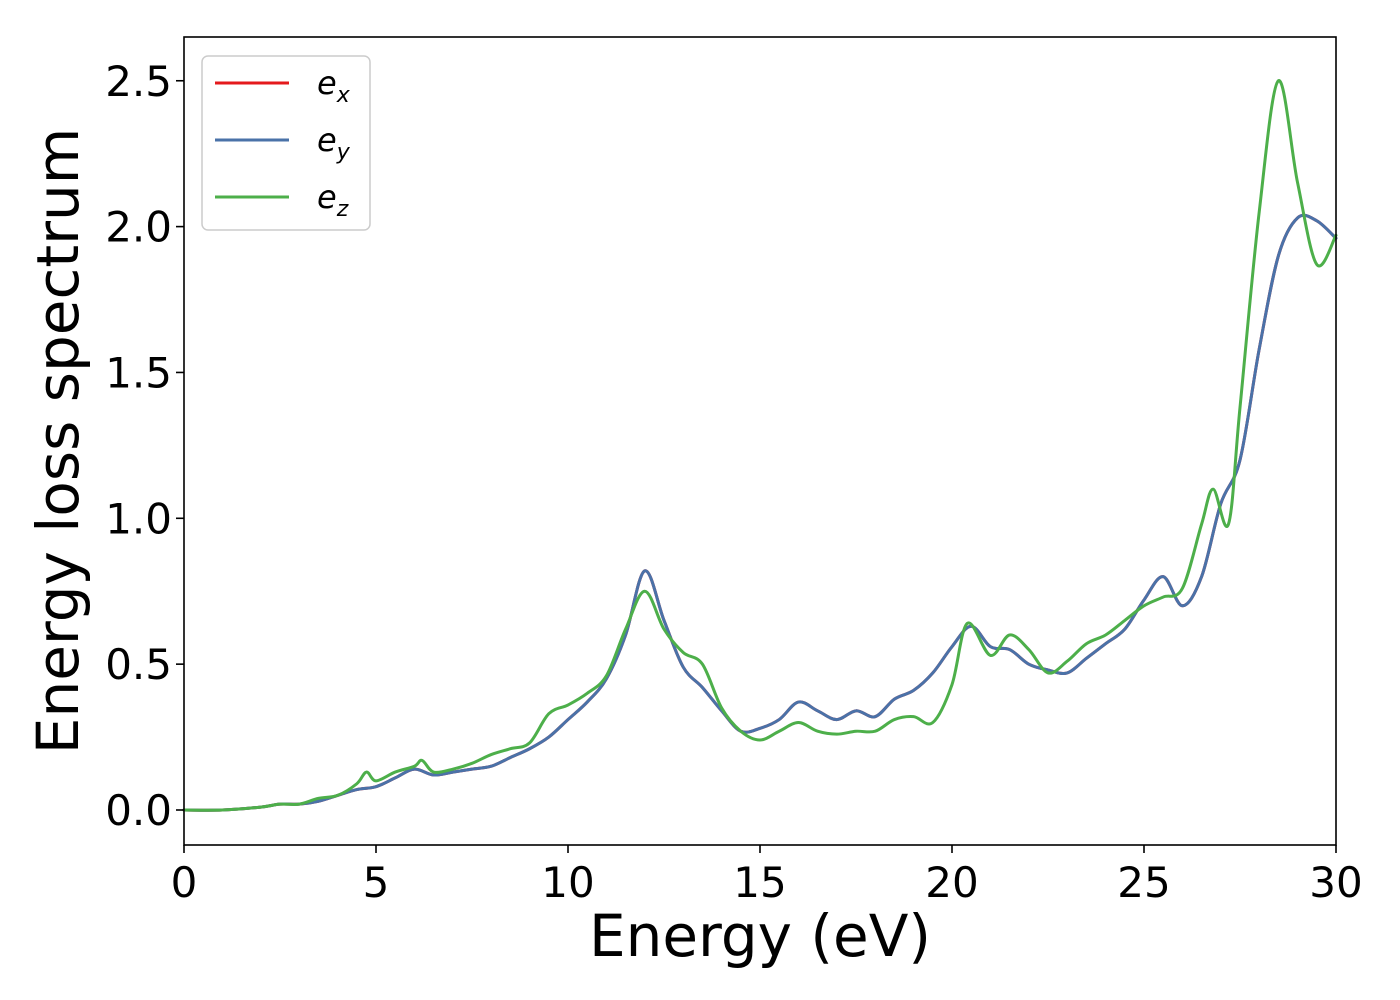  I want to click on legend-box, so click(286, 143).